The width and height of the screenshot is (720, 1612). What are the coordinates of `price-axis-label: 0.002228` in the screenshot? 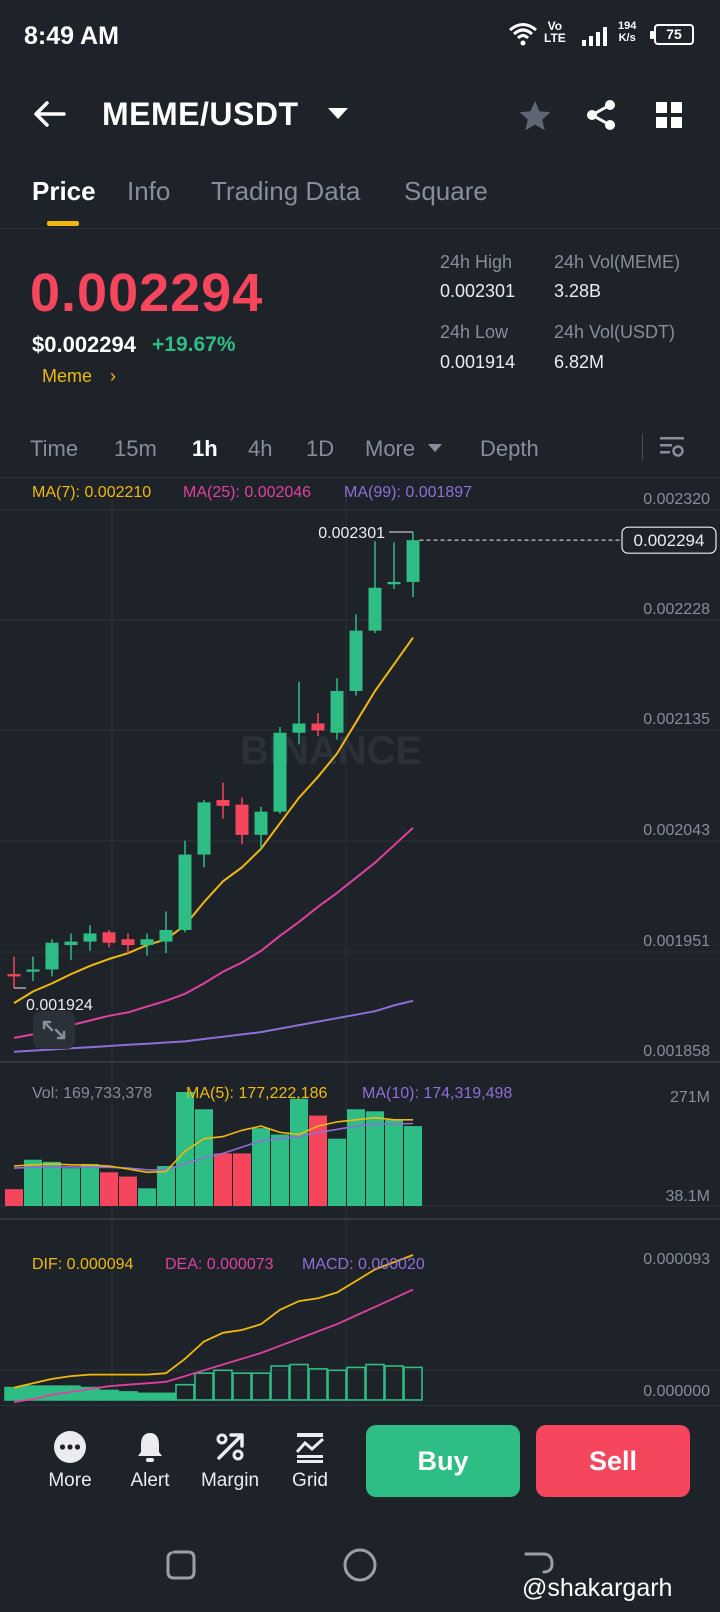 It's located at (676, 609).